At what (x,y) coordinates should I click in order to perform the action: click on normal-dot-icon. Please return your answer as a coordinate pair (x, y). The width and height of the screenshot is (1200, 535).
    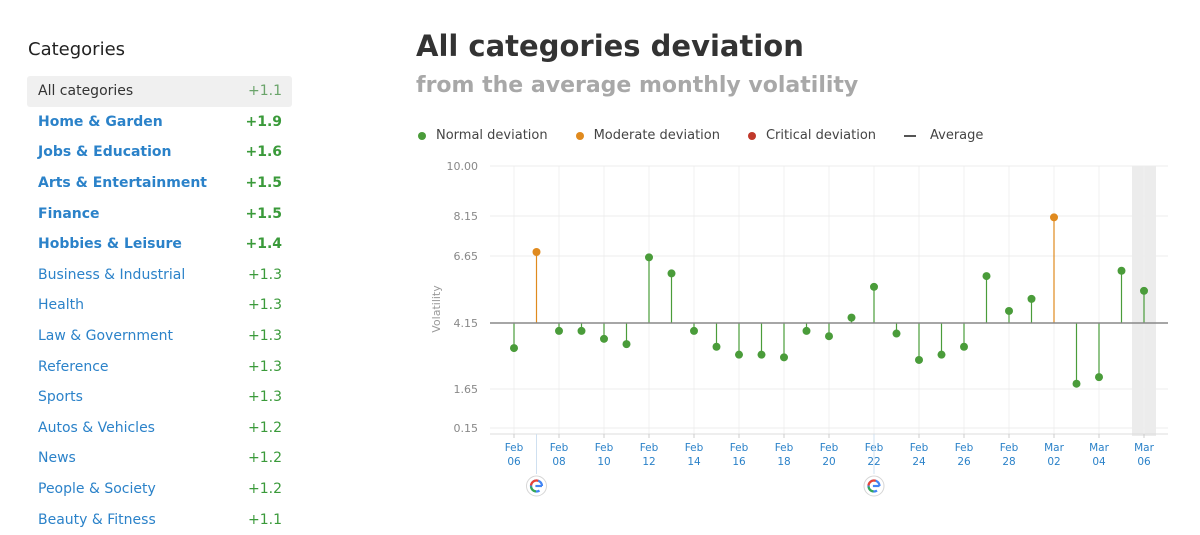
    Looking at the image, I should click on (422, 135).